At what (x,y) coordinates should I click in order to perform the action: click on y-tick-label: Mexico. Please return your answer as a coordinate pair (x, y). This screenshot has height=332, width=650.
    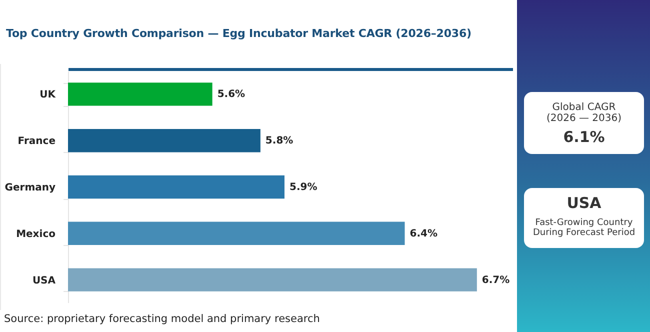
    Looking at the image, I should click on (36, 234).